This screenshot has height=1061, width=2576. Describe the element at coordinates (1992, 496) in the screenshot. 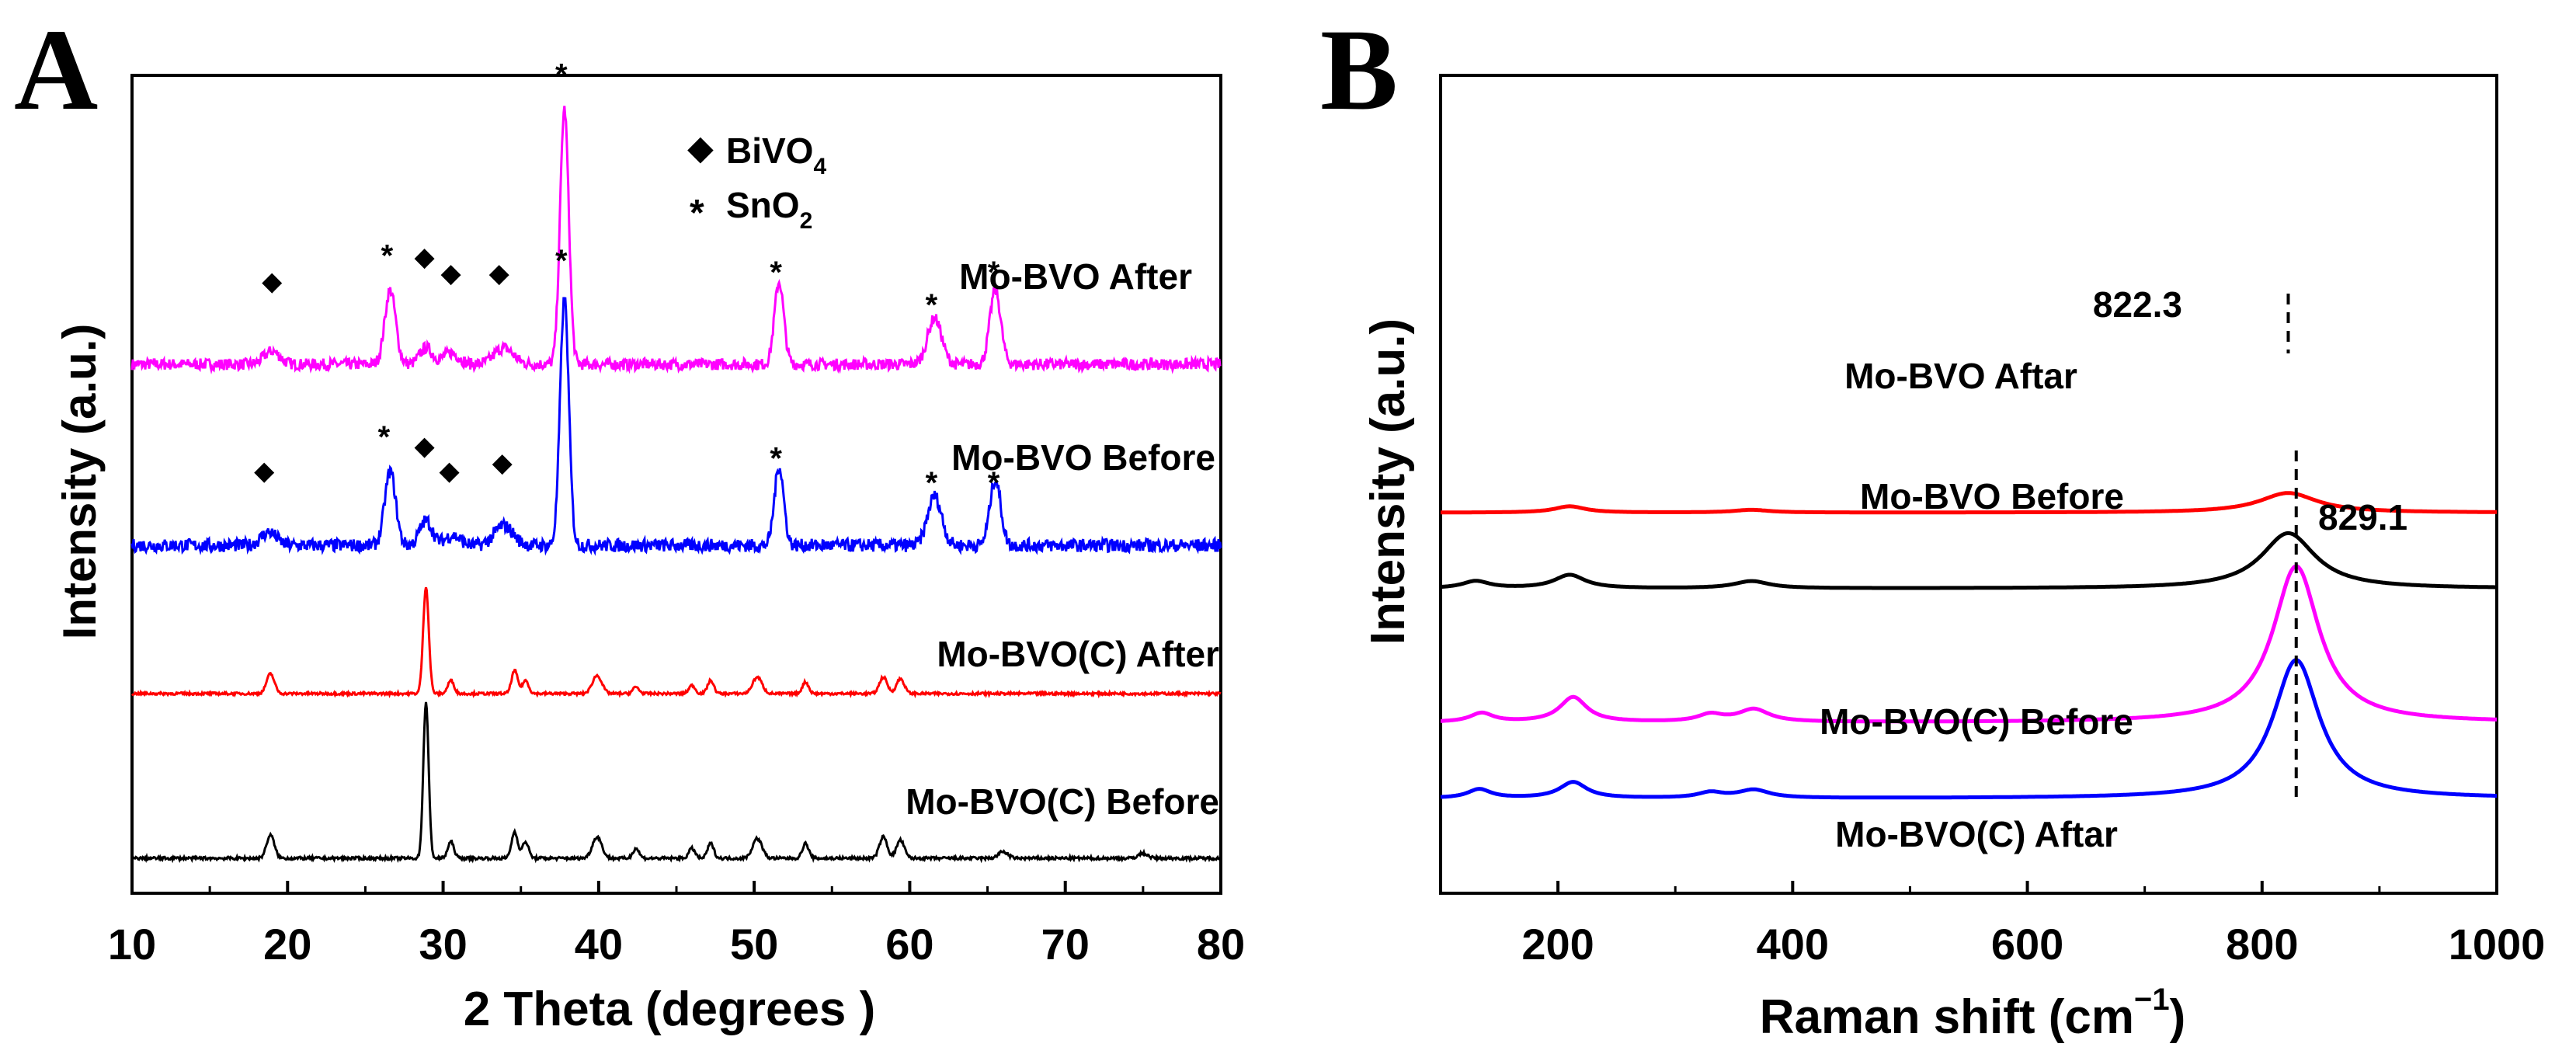

I see `panel-b-label-mo-bvo-before: Mo-BVO Before` at that location.